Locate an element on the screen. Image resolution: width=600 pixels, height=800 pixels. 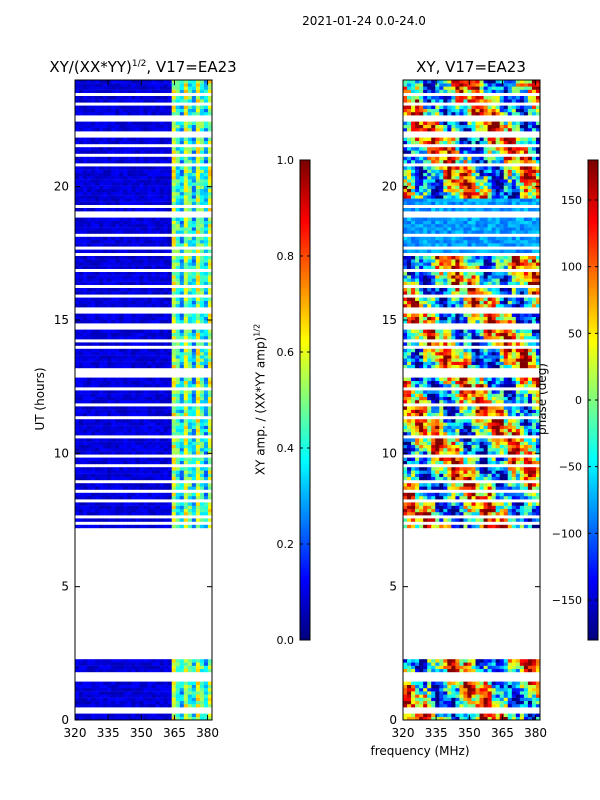
amp-colorbar-tick-label: 0.4 is located at coordinates (286, 448).